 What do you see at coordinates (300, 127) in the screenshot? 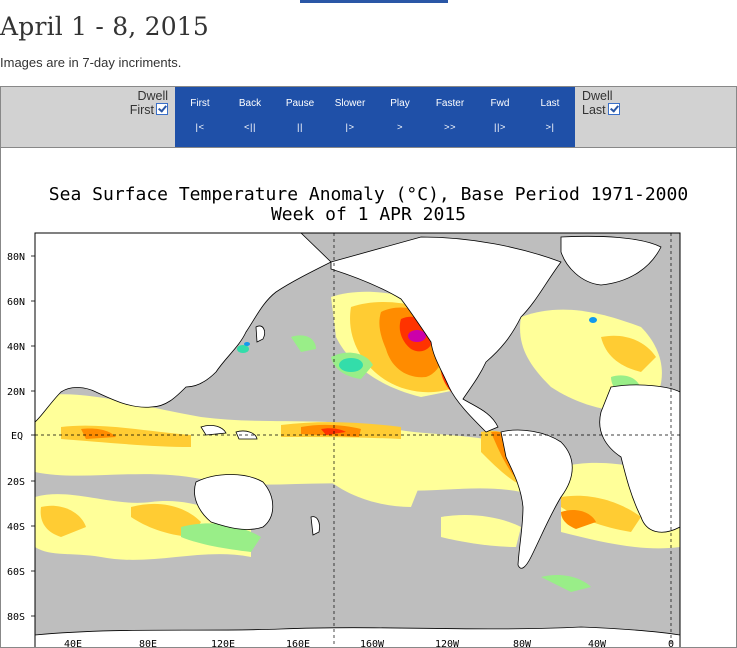
I see `pause-icon: ||` at bounding box center [300, 127].